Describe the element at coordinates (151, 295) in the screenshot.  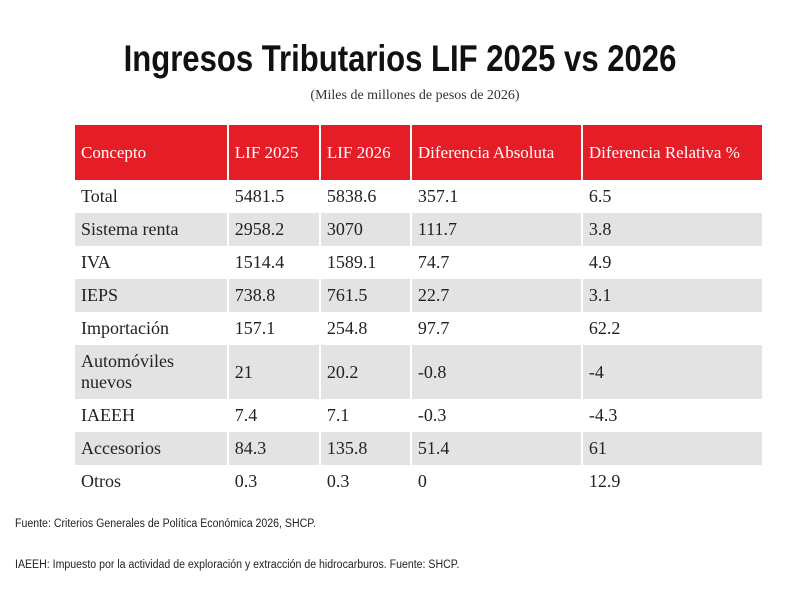
I see `table-cell: IEPS` at that location.